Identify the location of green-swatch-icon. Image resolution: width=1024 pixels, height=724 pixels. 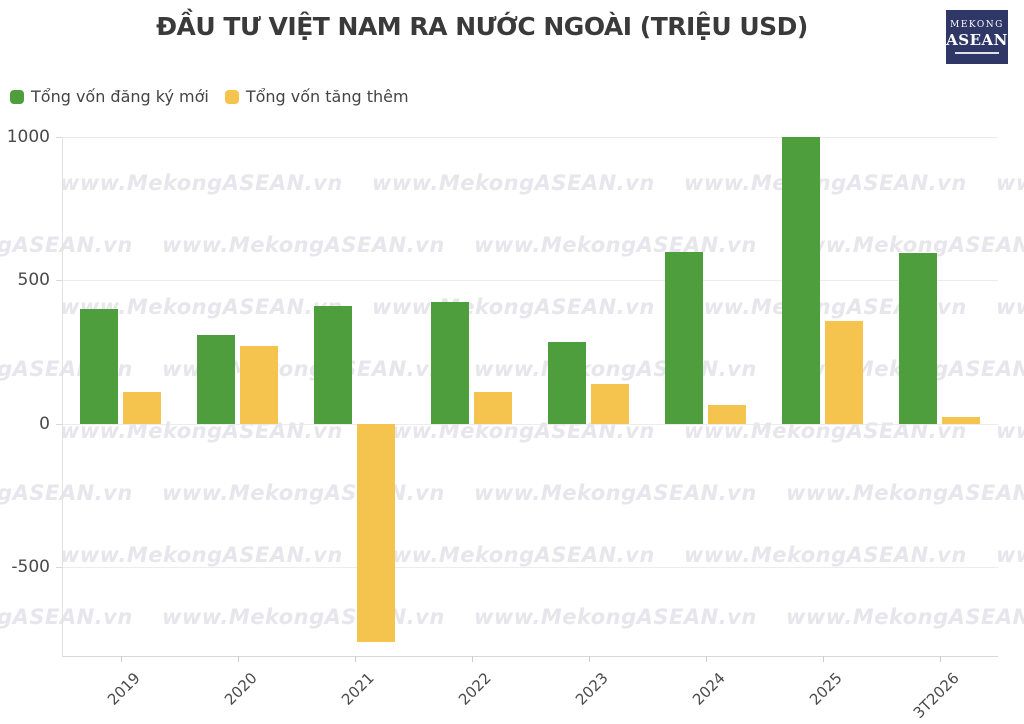
(17, 96).